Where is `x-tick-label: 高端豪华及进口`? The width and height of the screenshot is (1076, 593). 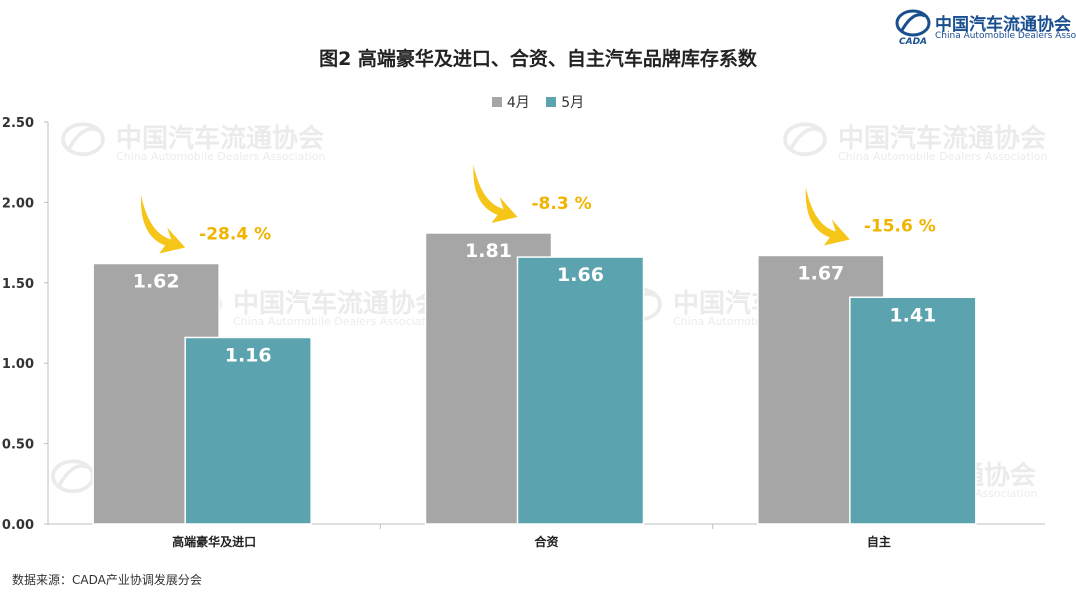
x-tick-label: 高端豪华及进口 is located at coordinates (214, 541).